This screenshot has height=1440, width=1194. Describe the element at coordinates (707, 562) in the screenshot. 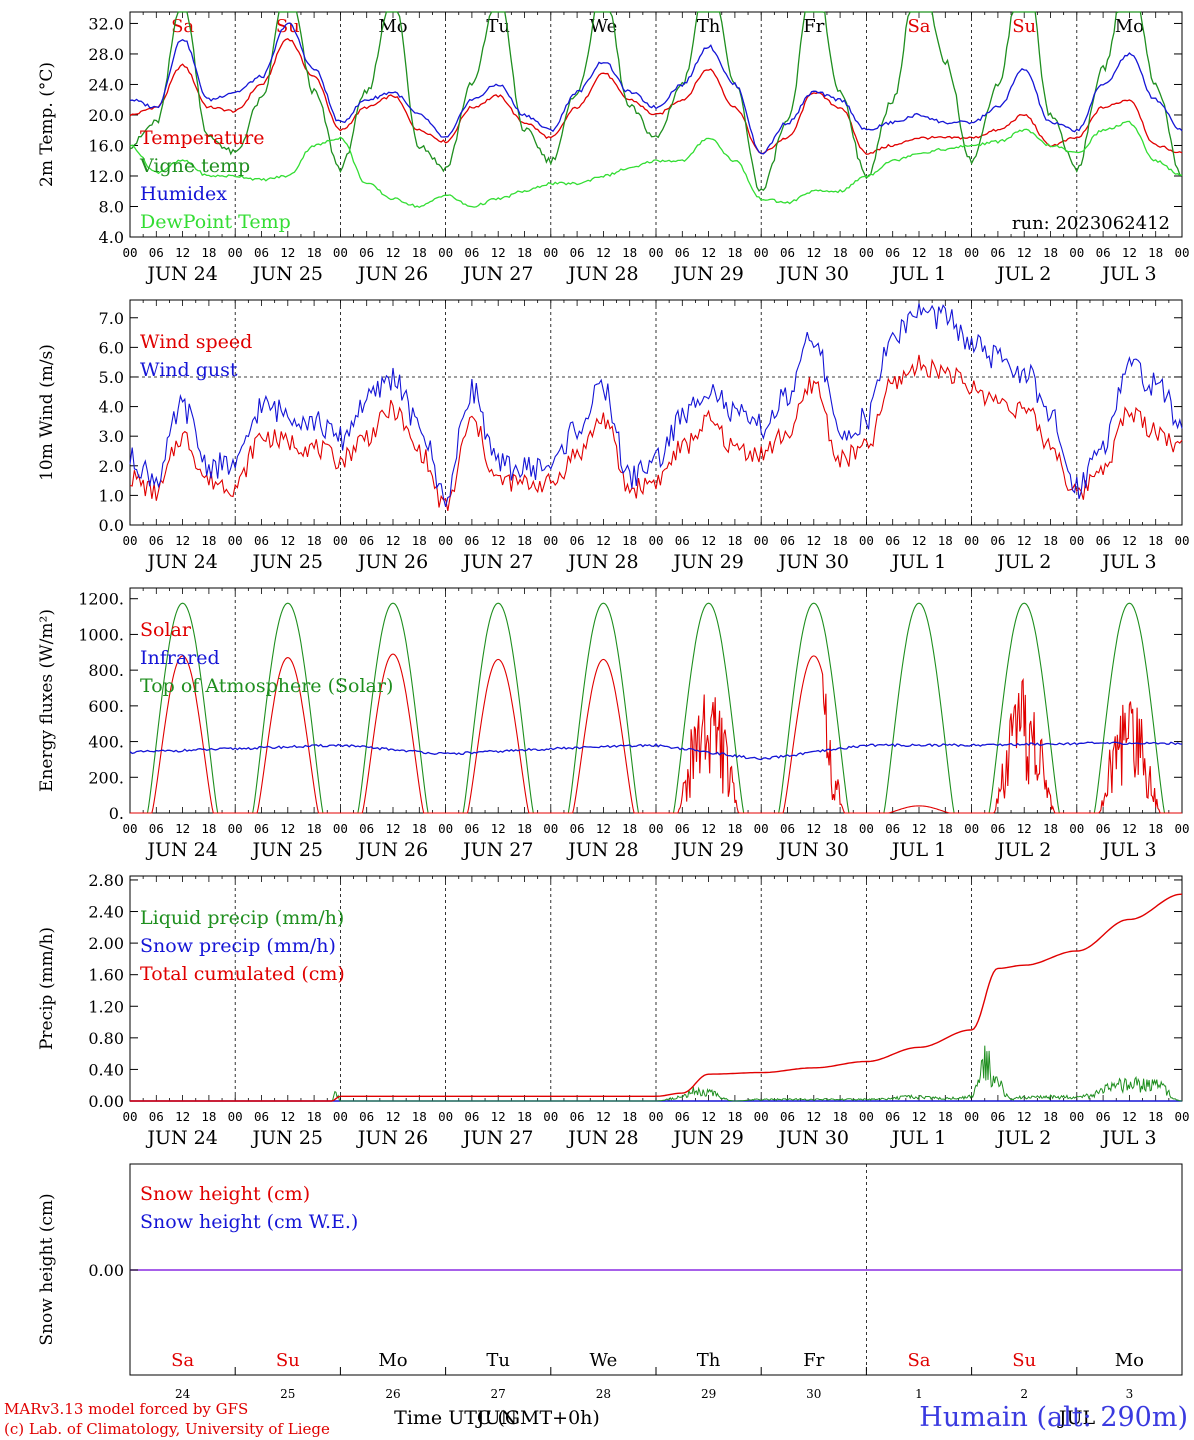

I see `panel-2-date-label: JUN 29` at that location.